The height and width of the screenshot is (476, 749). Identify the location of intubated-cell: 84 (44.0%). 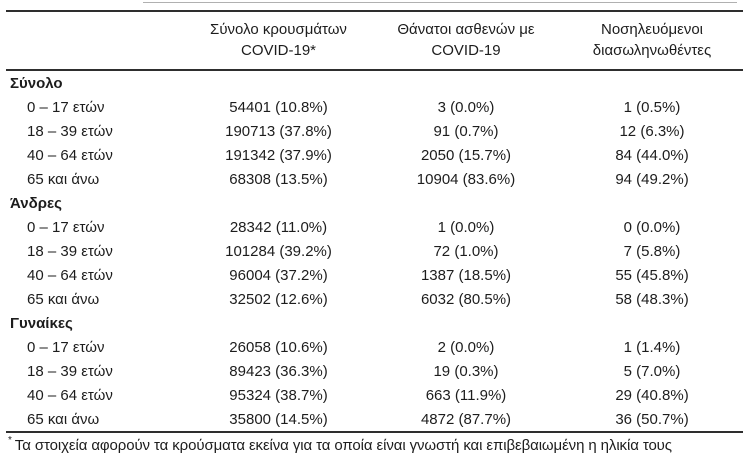
(652, 155).